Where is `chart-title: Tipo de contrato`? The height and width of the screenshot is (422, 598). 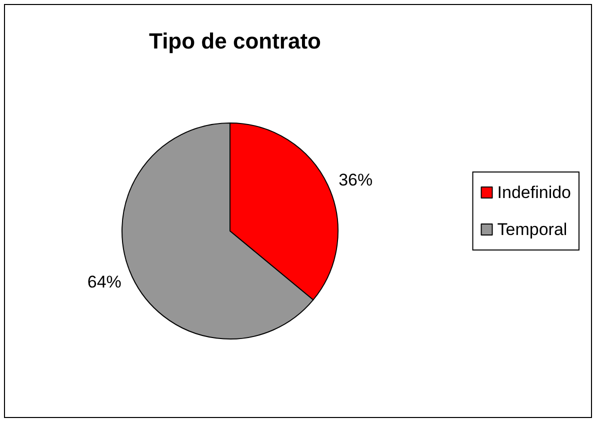 chart-title: Tipo de contrato is located at coordinates (235, 41).